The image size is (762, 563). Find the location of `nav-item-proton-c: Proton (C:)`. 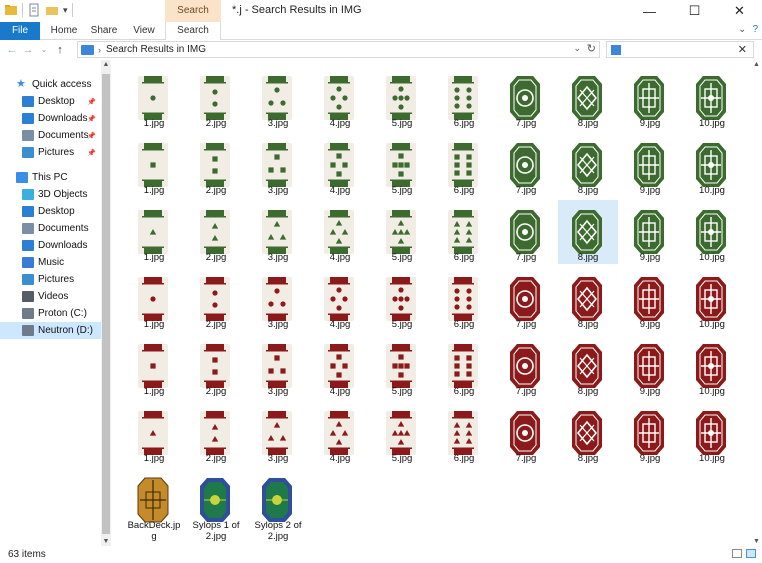

nav-item-proton-c: Proton (C:) is located at coordinates (50, 313).